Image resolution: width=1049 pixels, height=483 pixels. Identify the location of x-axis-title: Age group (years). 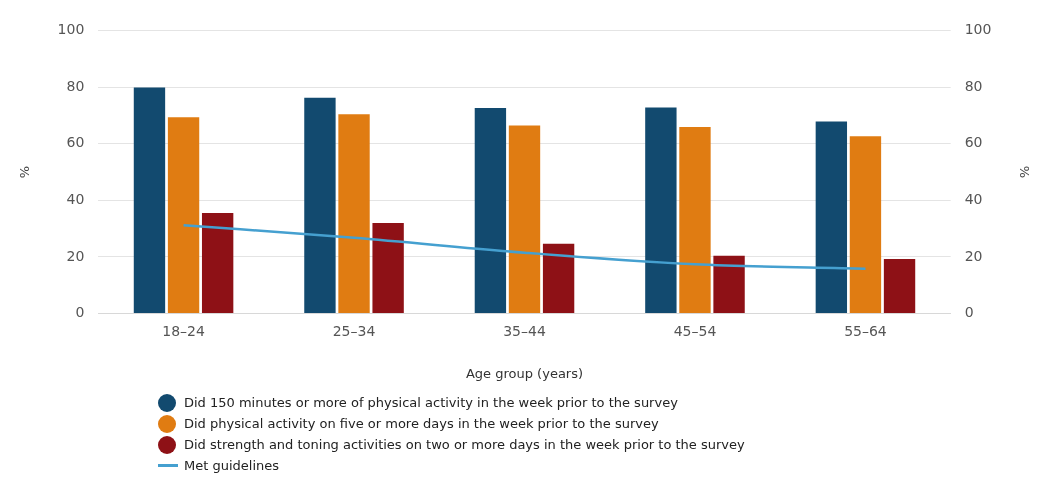
(524, 373).